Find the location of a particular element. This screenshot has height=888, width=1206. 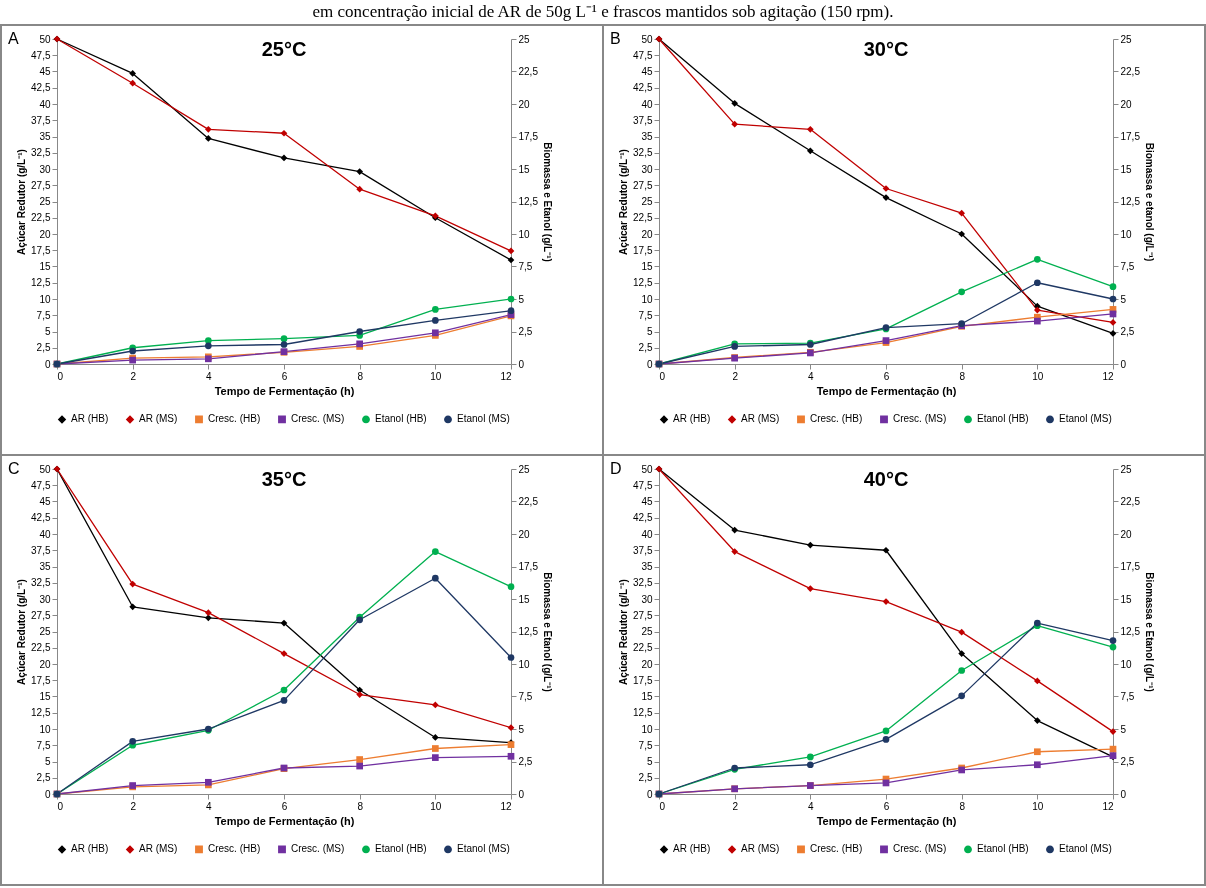

y-tick-label: 7,5 is located at coordinates (645, 315).